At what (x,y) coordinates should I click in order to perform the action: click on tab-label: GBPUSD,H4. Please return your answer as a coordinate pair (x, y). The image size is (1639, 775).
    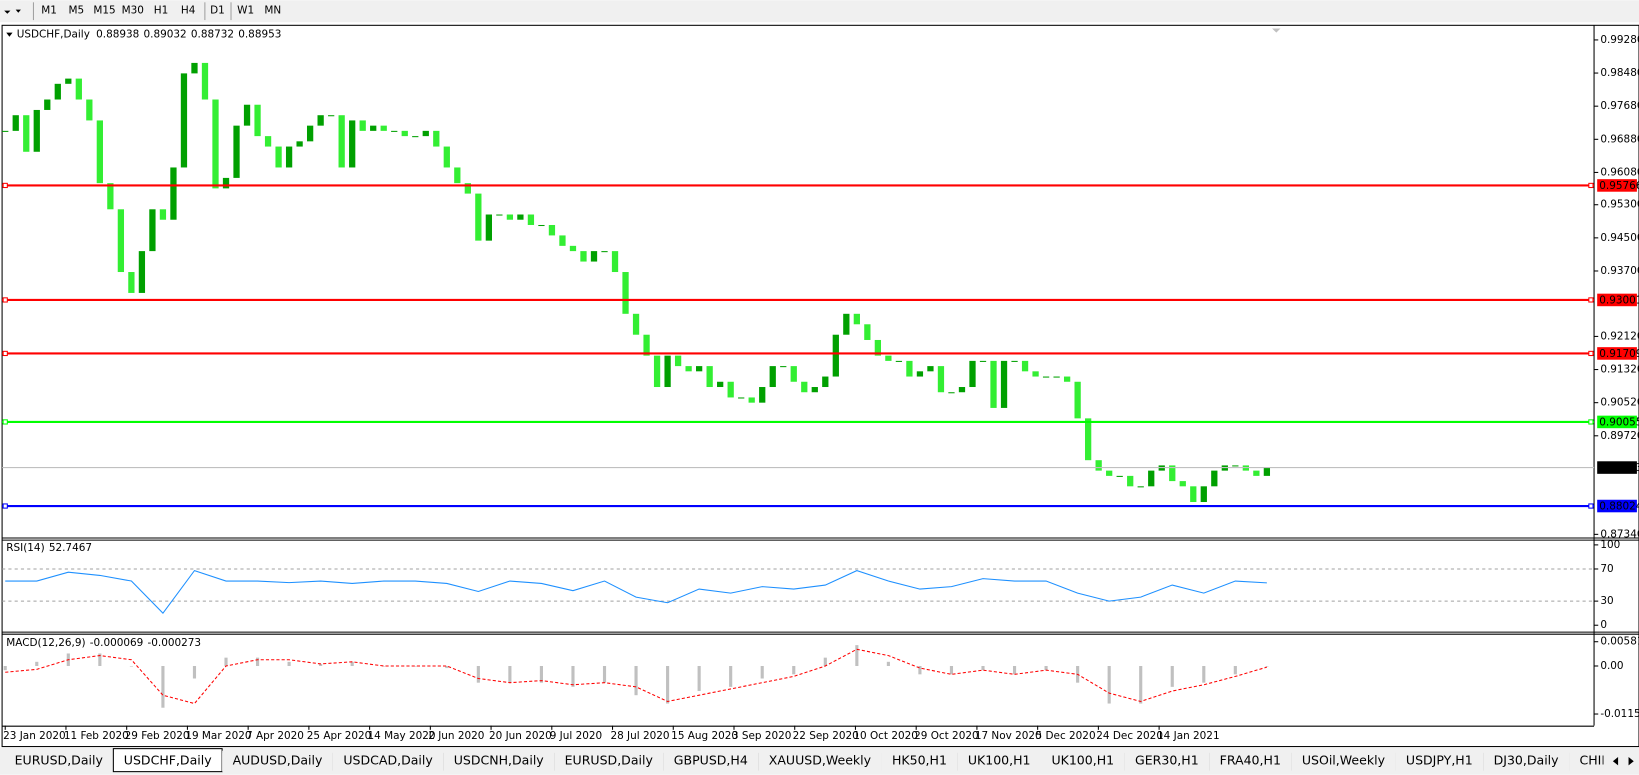
    Looking at the image, I should click on (711, 760).